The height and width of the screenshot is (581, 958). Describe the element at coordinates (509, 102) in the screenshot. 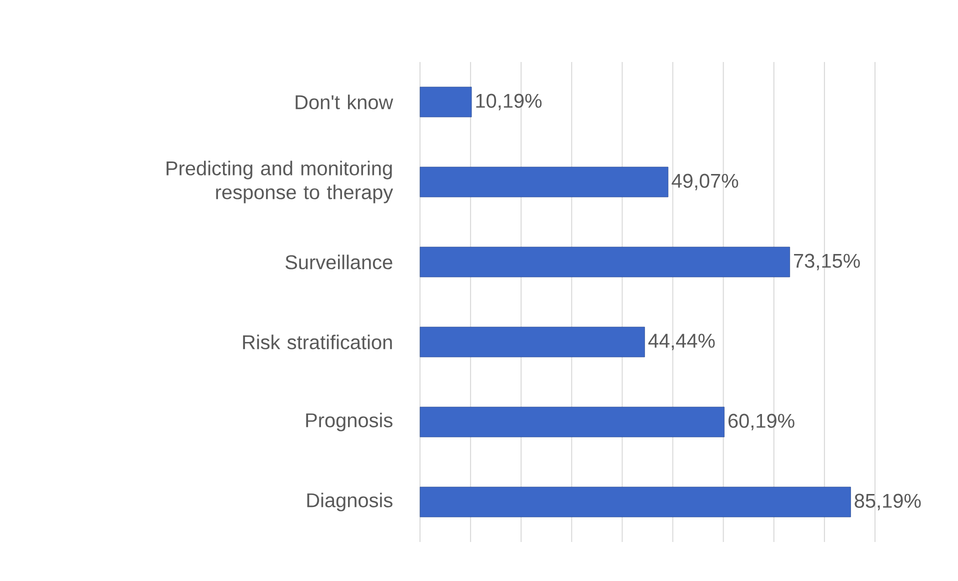

I see `data-label: 10,19%` at that location.